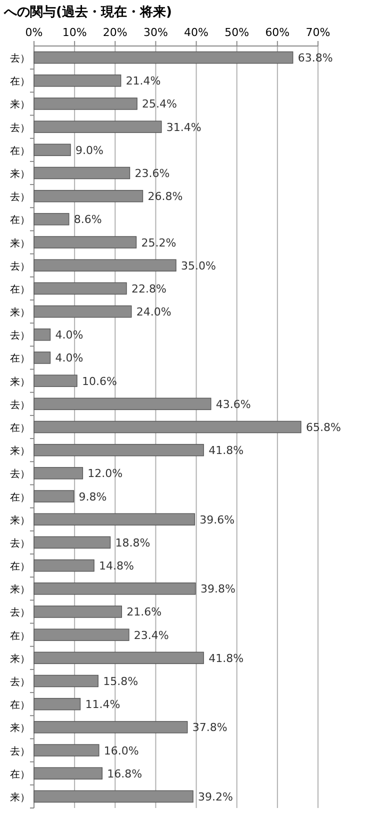  What do you see at coordinates (196, 32) in the screenshot?
I see `x-tick-label: 40%` at bounding box center [196, 32].